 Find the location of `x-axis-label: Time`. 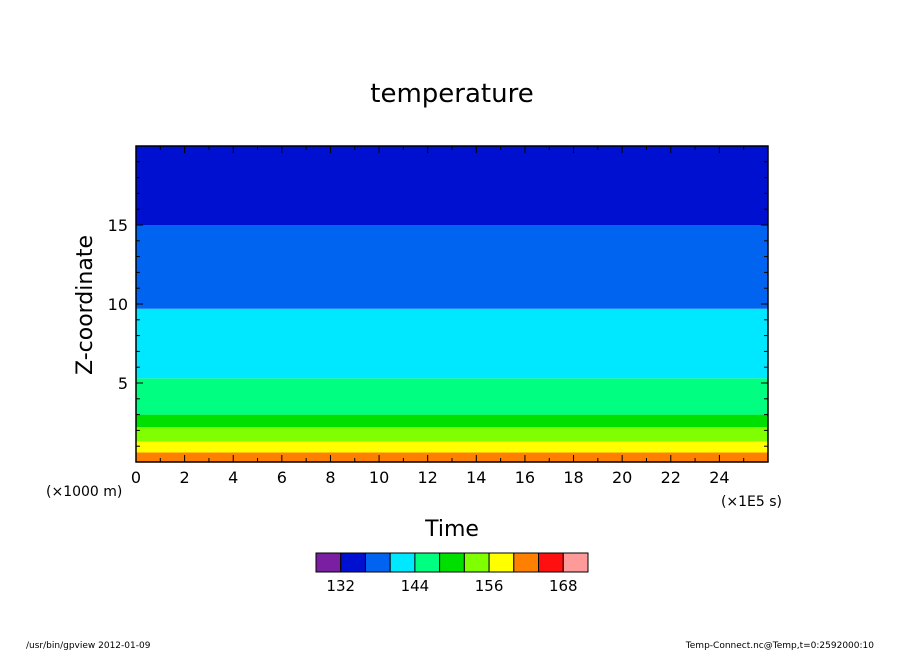

x-axis-label: Time is located at coordinates (451, 529).